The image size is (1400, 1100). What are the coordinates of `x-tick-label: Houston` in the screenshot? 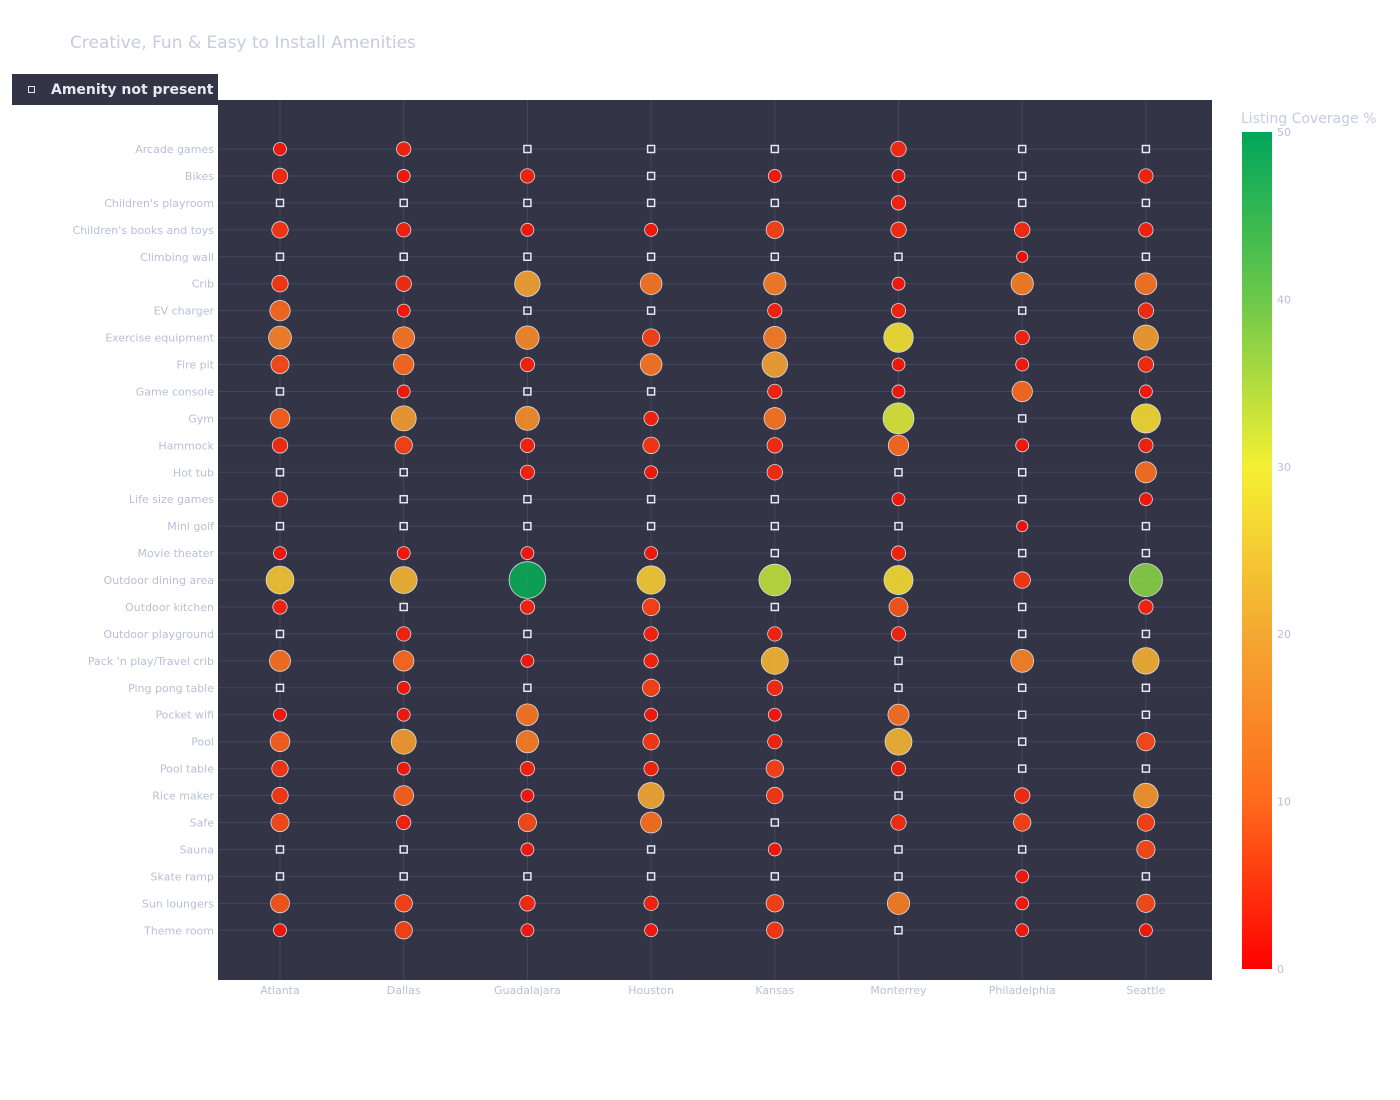 It's located at (651, 990).